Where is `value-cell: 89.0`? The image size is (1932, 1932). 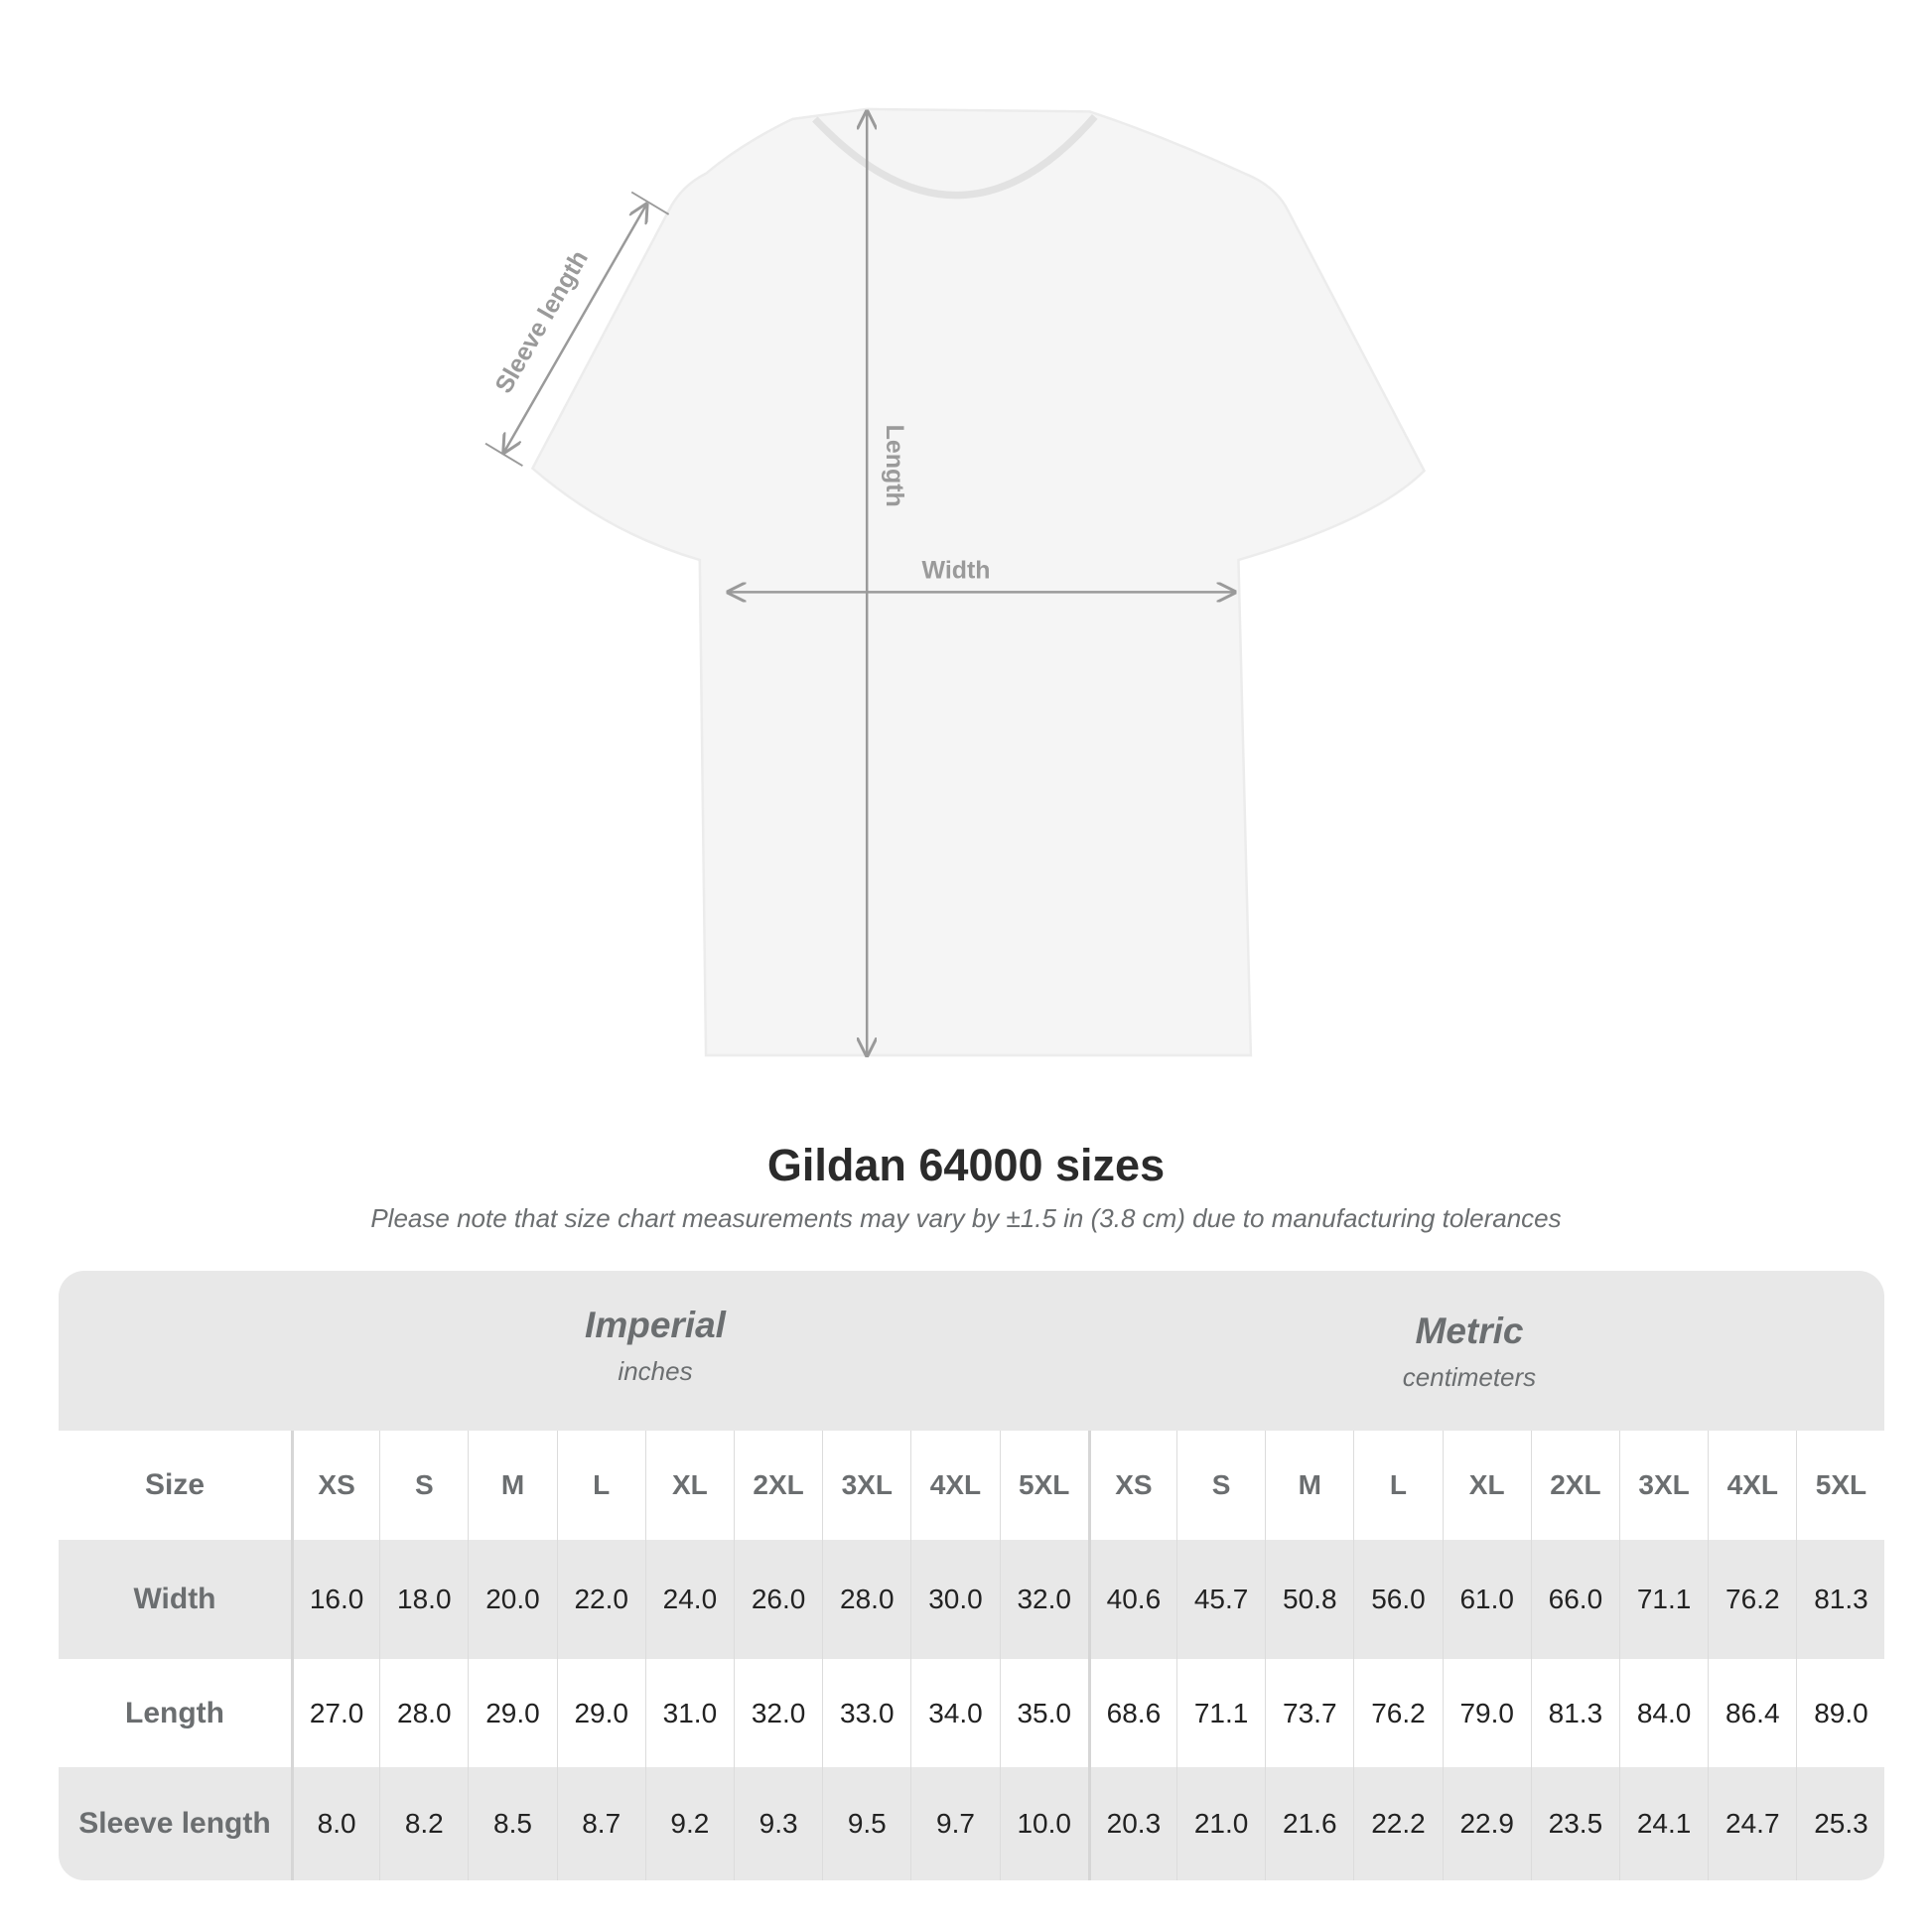
value-cell: 89.0 is located at coordinates (1840, 1713).